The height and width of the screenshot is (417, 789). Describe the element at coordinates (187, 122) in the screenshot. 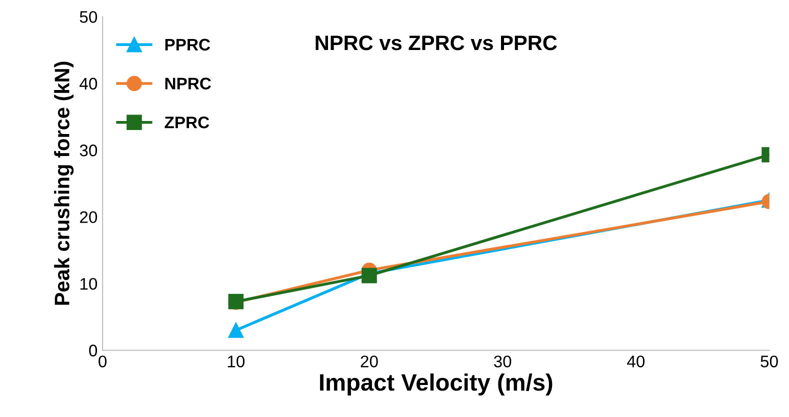

I see `legend-label: ZPRC` at that location.